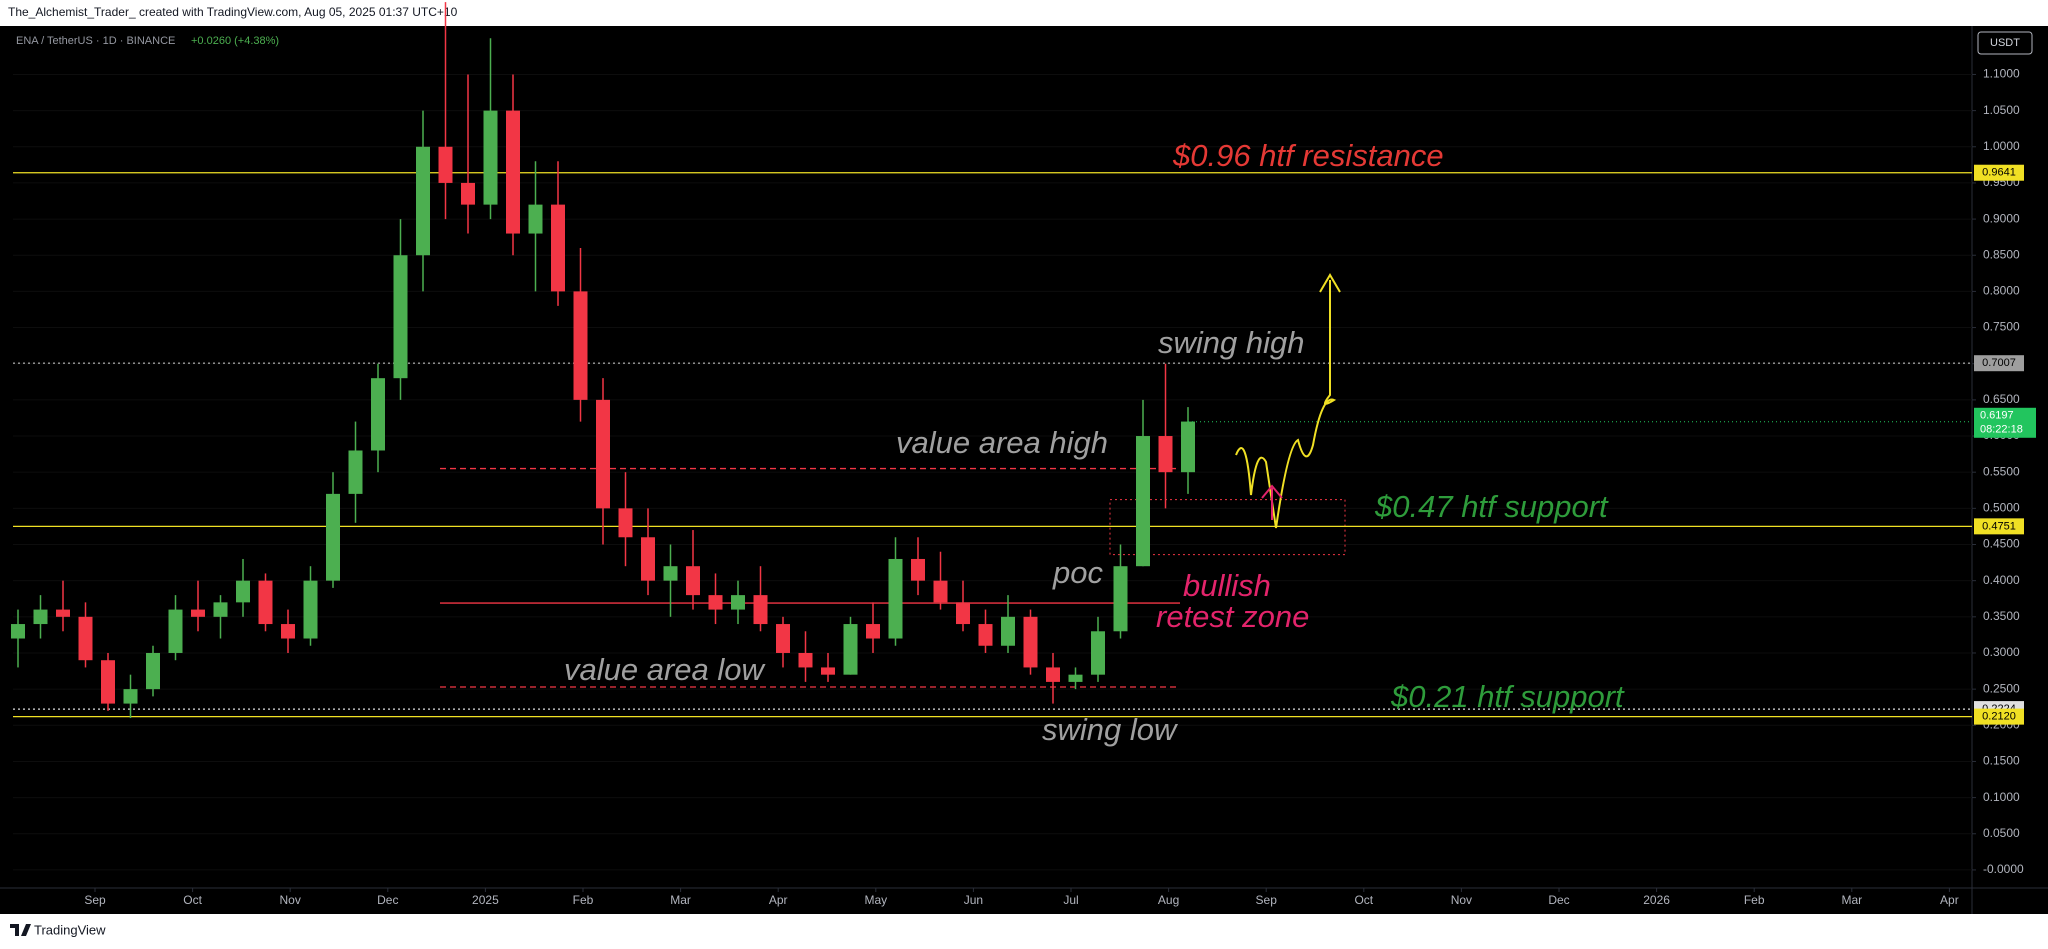 The width and height of the screenshot is (2048, 949). Describe the element at coordinates (1997, 416) in the screenshot. I see `last-price-label: 0.6197` at that location.